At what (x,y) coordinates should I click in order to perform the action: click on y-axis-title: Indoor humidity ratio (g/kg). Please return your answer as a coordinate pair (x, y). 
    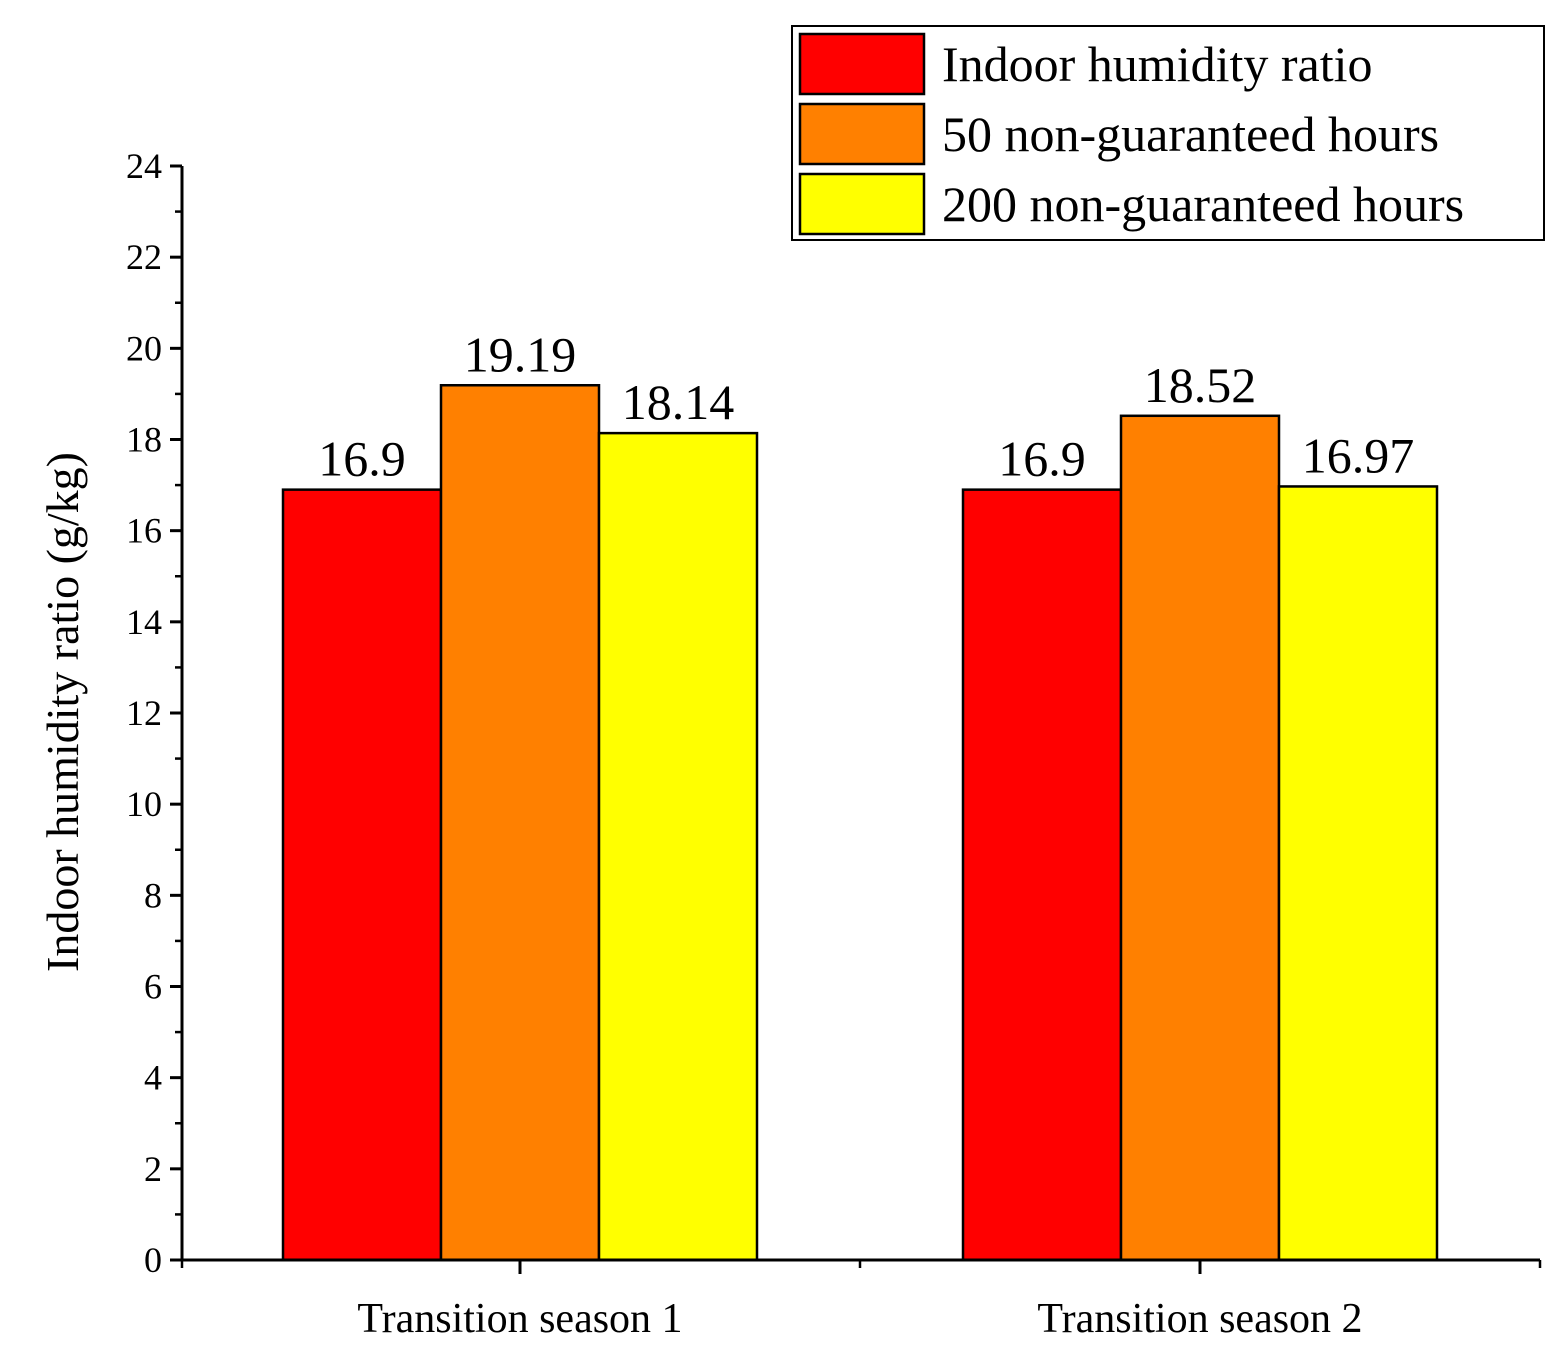
    Looking at the image, I should click on (62, 712).